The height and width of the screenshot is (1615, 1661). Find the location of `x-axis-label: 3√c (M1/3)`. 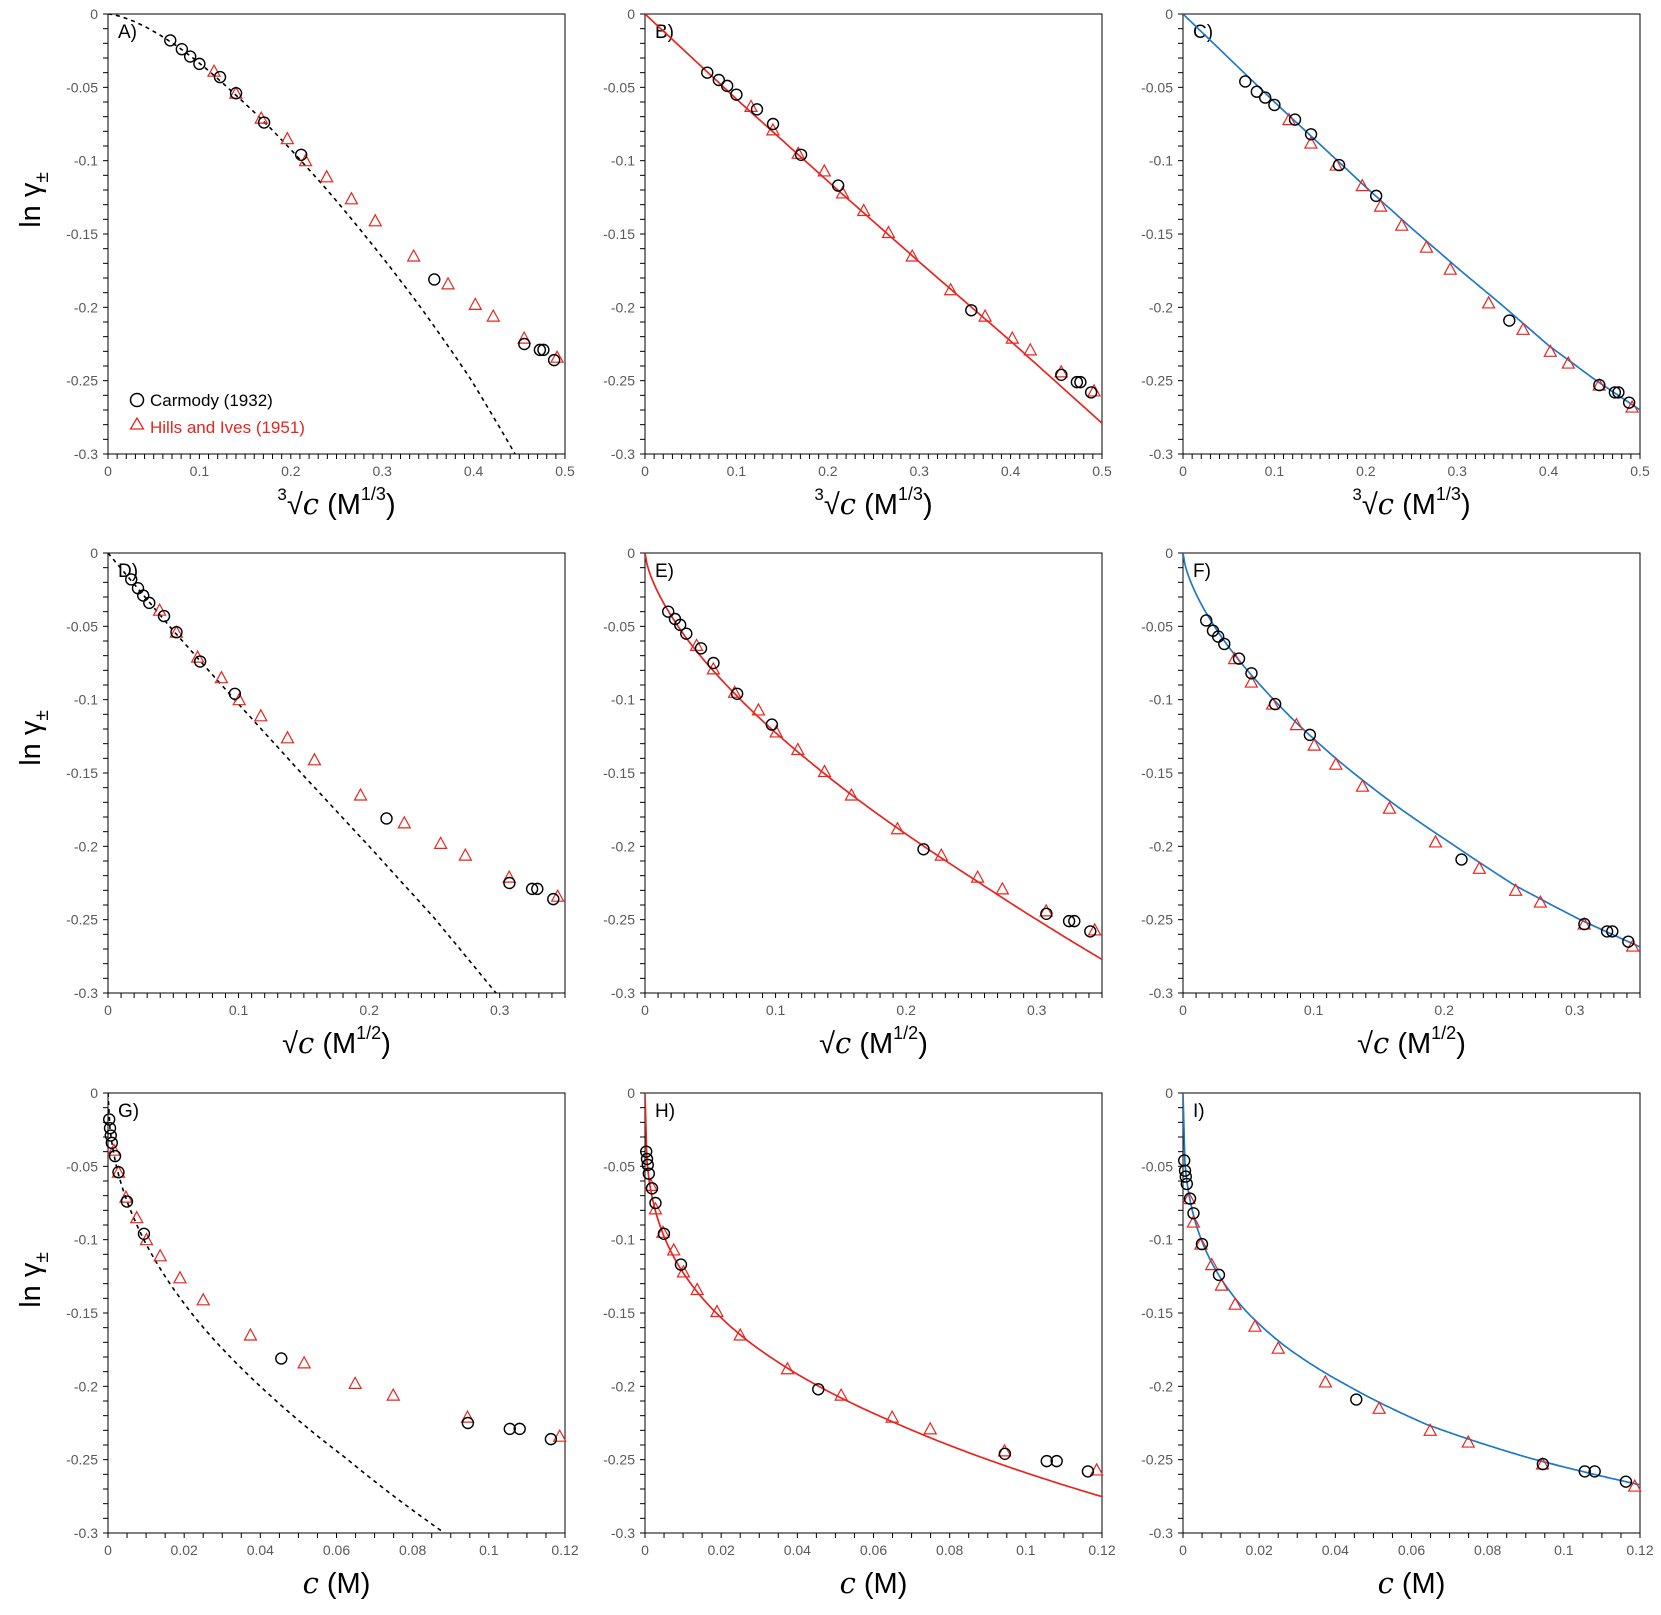

x-axis-label: 3√c (M1/3) is located at coordinates (1411, 502).